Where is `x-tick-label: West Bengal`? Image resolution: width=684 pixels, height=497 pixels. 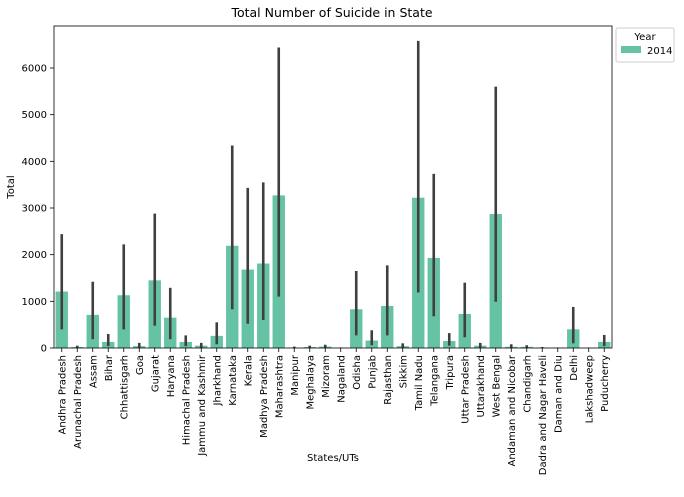
x-tick-label: West Bengal is located at coordinates (496, 386).